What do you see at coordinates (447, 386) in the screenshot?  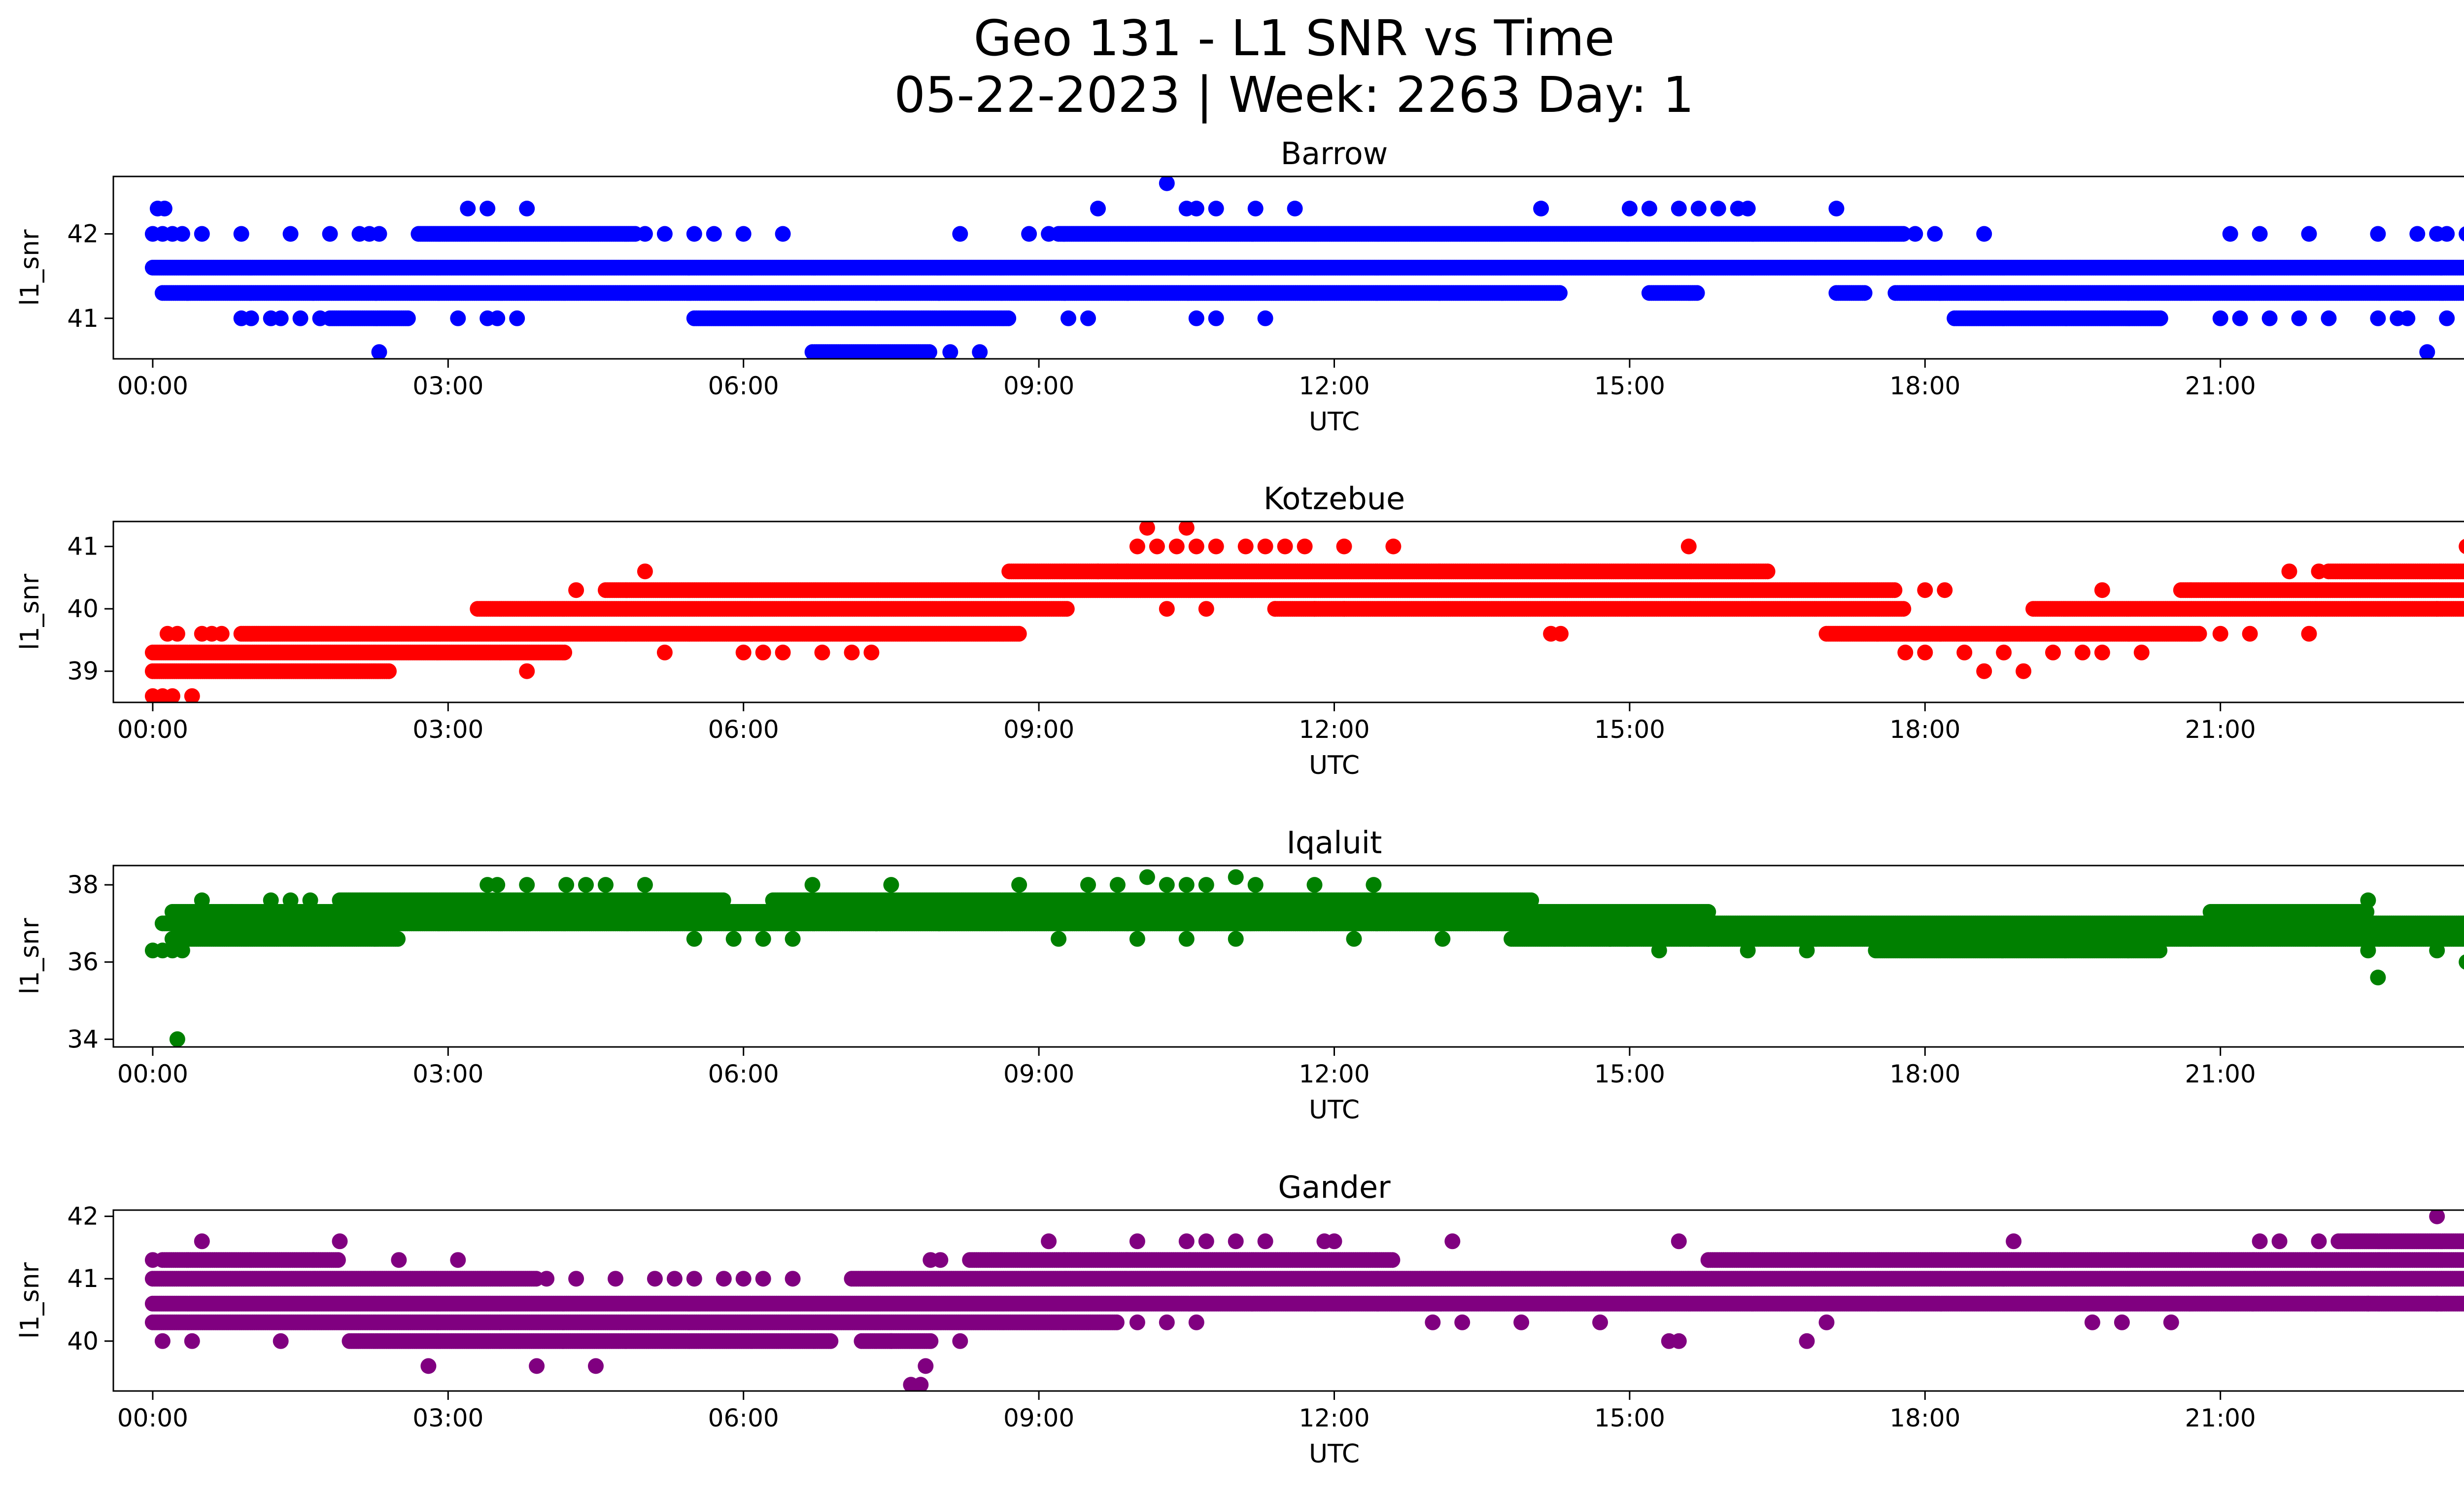 I see `x-tick-label: 03:00` at bounding box center [447, 386].